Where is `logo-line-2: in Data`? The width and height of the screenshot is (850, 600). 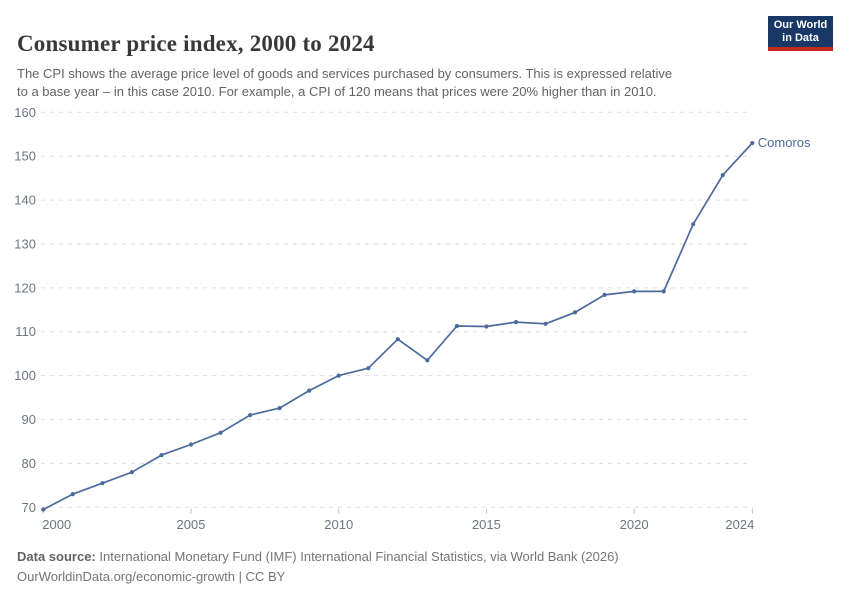 logo-line-2: in Data is located at coordinates (800, 37).